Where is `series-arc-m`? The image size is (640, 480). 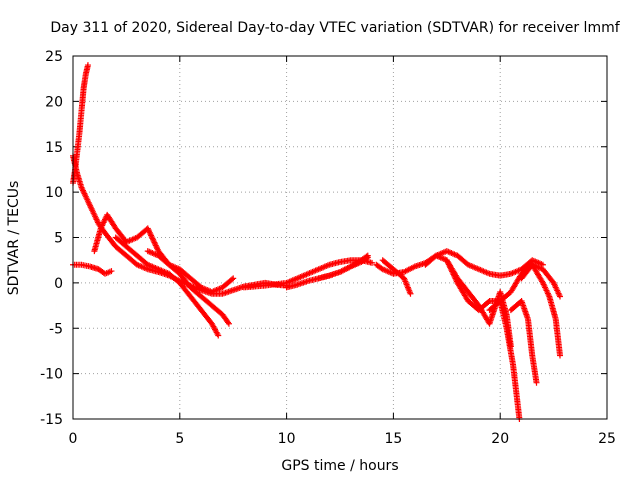 series-arc-m is located at coordinates (523, 342).